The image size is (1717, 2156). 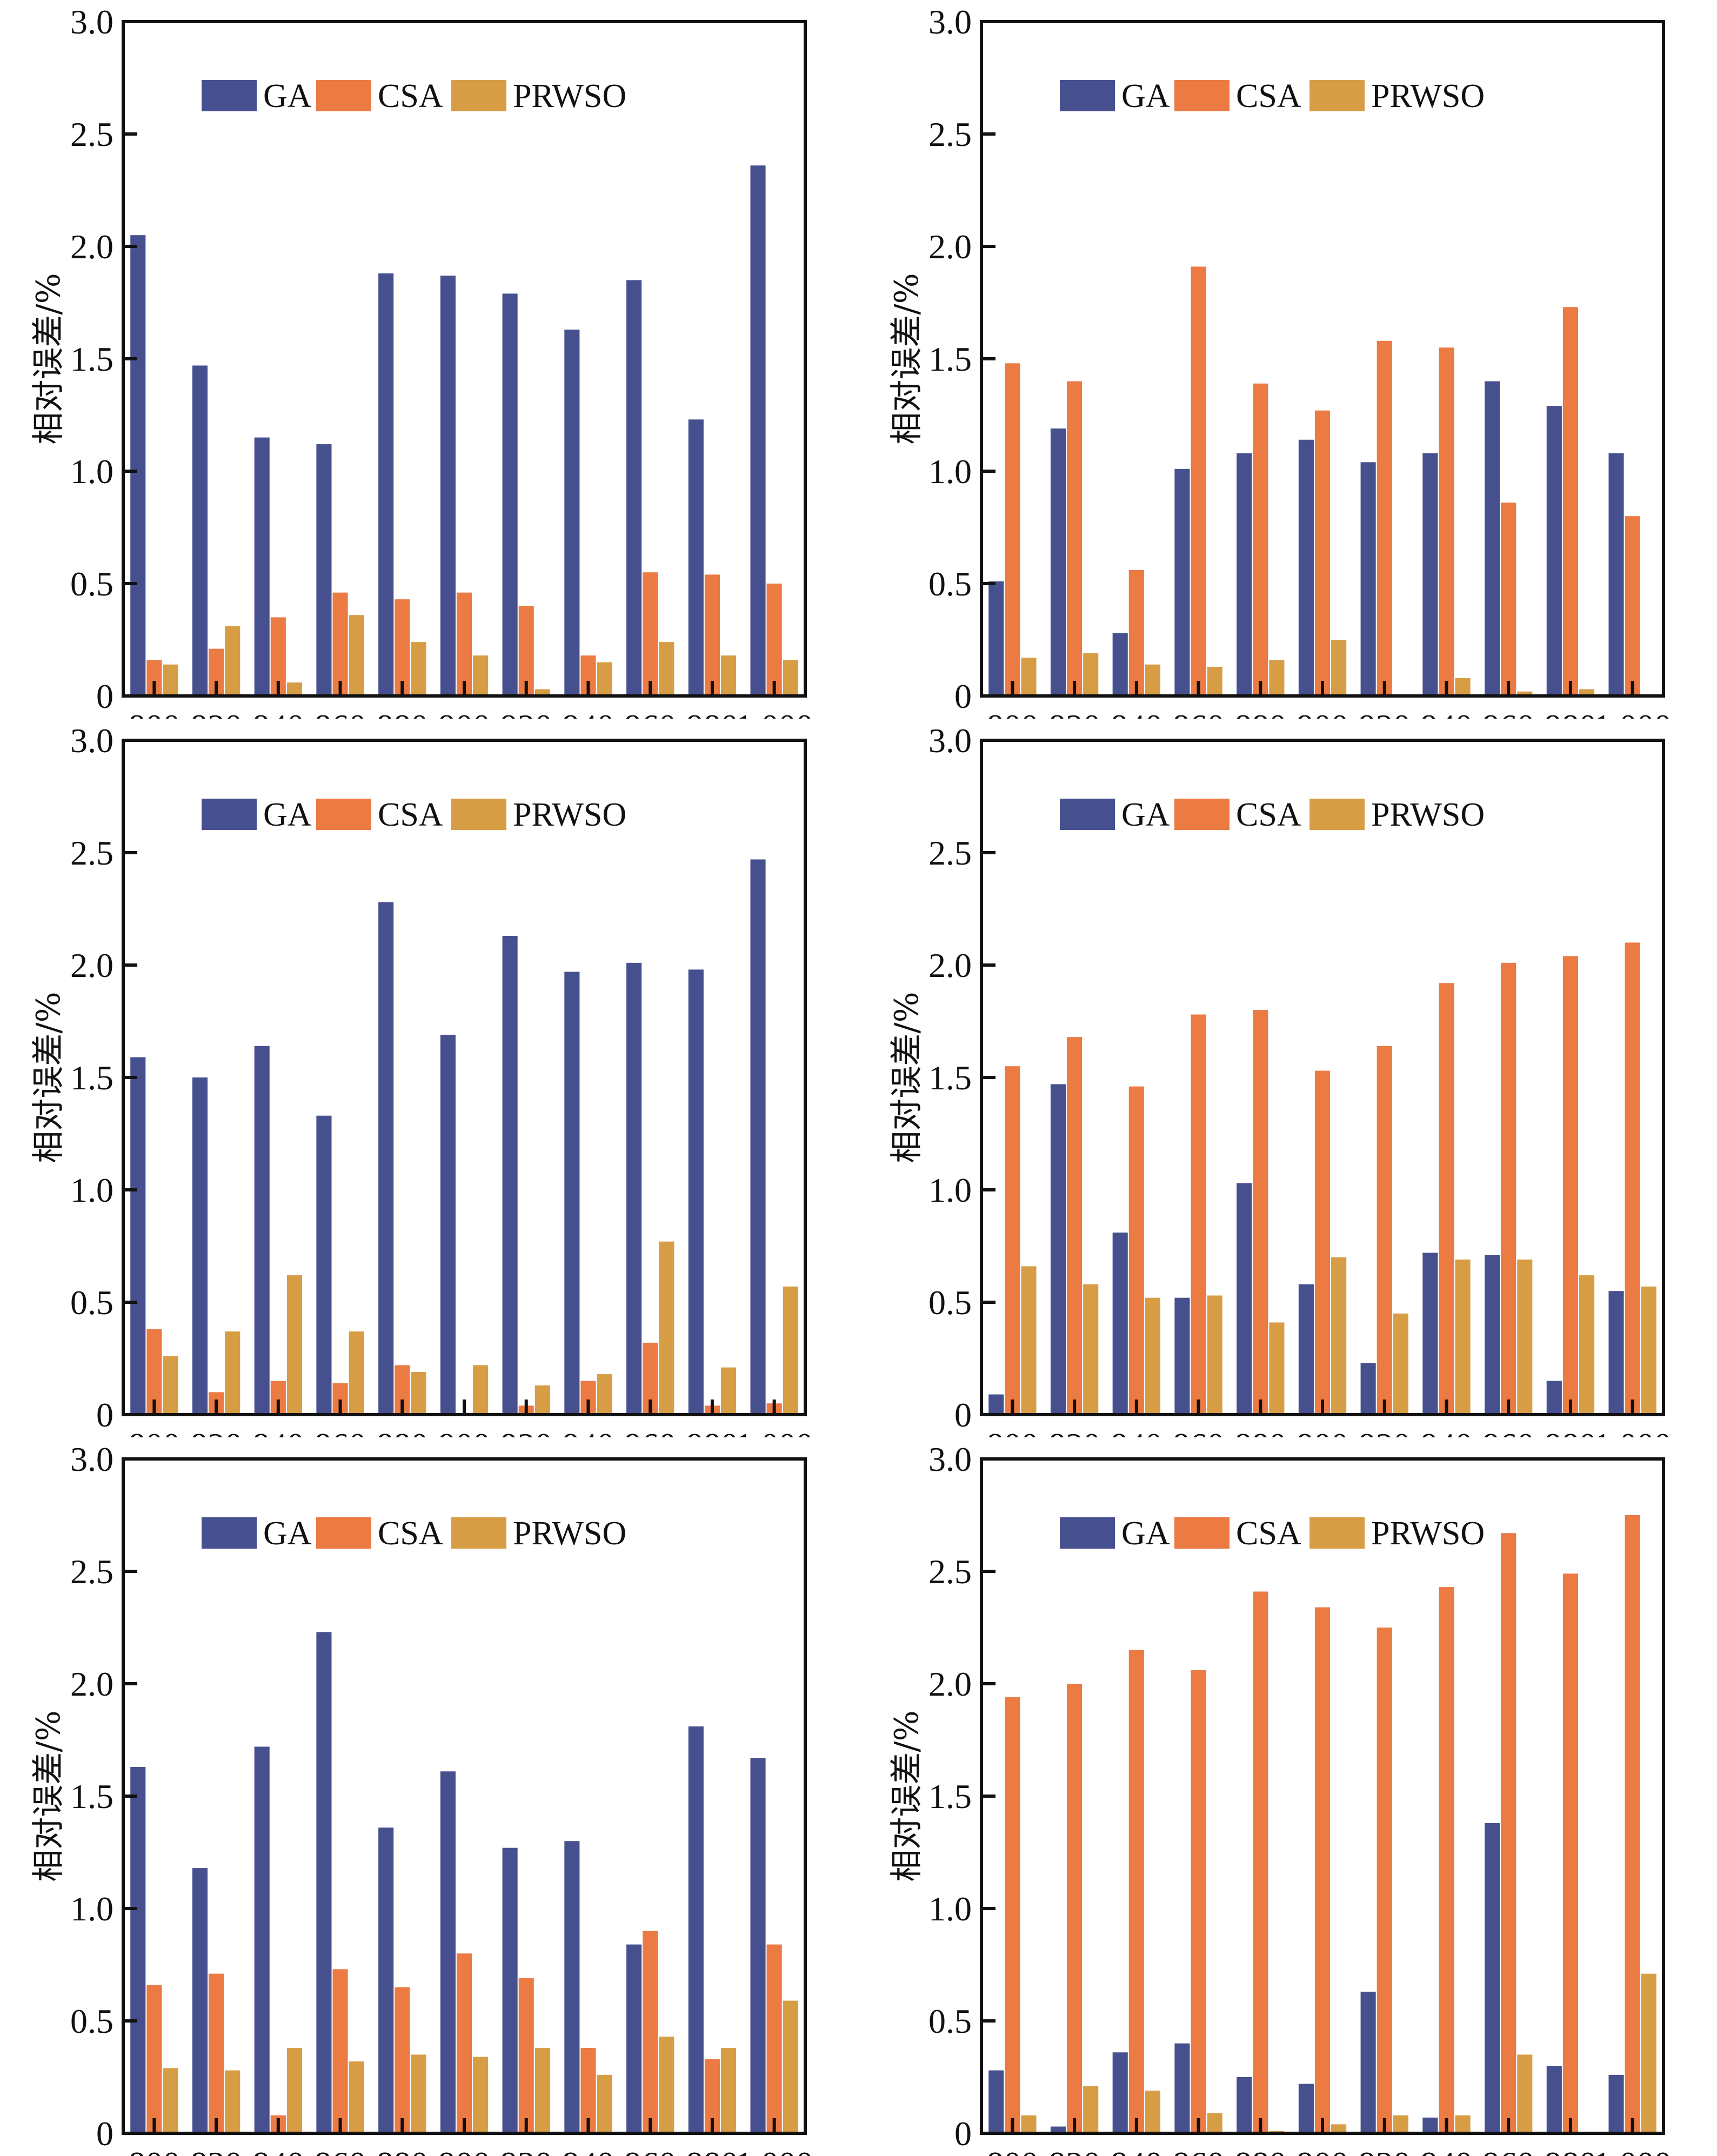 I want to click on y-tick-label: 1.0, so click(x=91, y=1190).